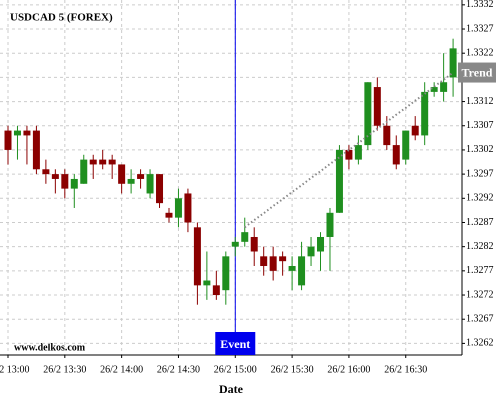 The image size is (500, 400). I want to click on trend-label-box, so click(477, 72).